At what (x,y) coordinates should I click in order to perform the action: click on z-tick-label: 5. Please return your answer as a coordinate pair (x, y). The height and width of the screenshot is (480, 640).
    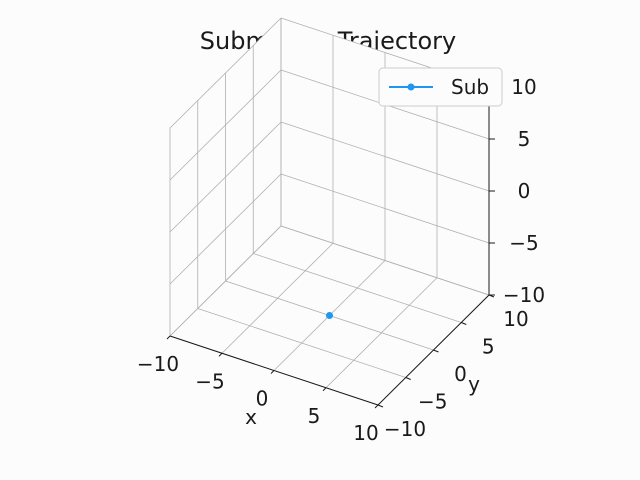
    Looking at the image, I should click on (524, 139).